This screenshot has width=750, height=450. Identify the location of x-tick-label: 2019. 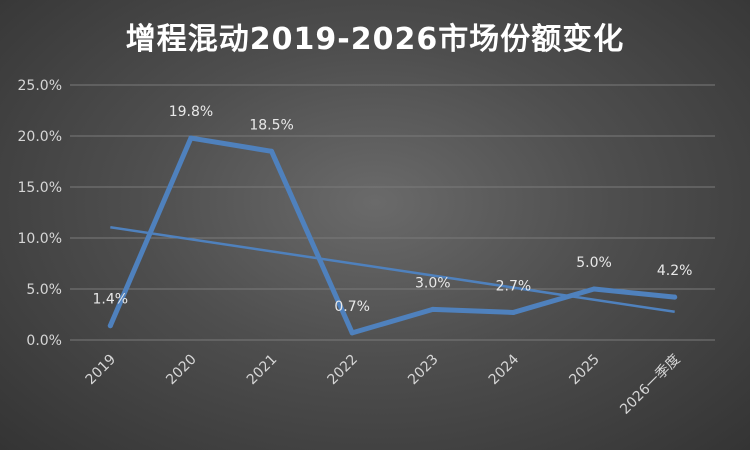
(101, 370).